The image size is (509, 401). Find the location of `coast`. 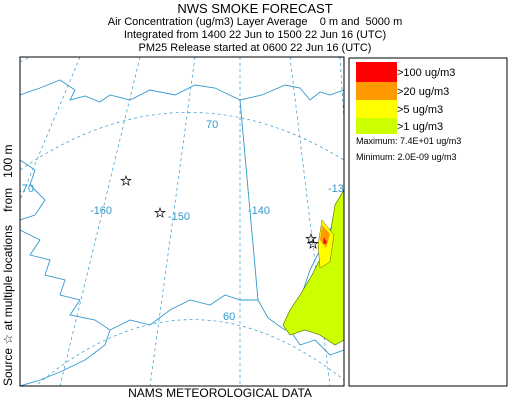

coast is located at coordinates (33, 190).